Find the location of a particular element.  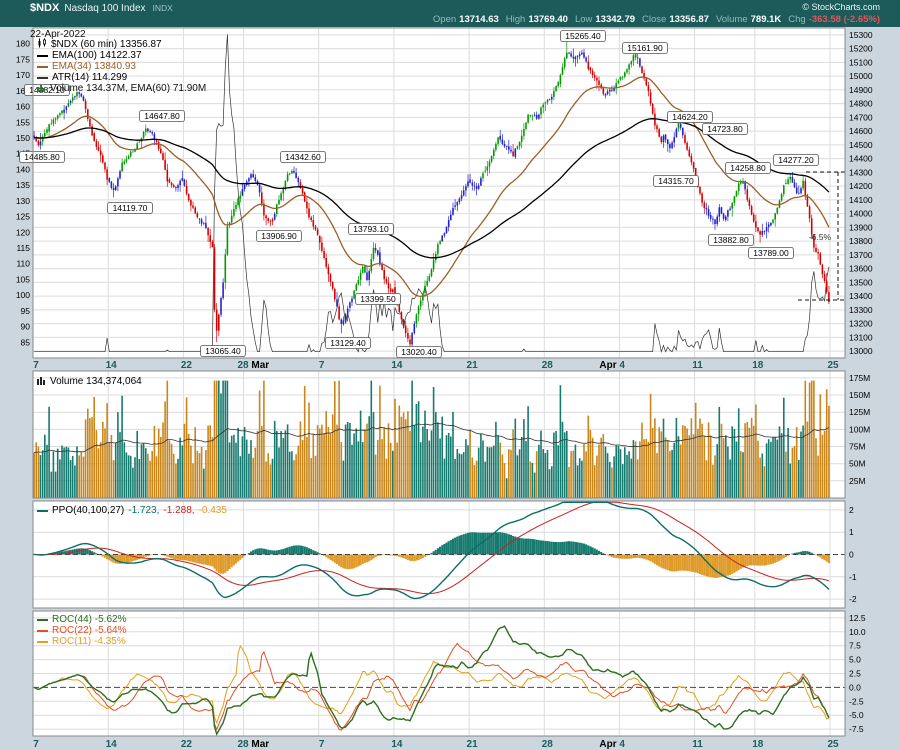

svg-text: 155 is located at coordinates (23, 122).